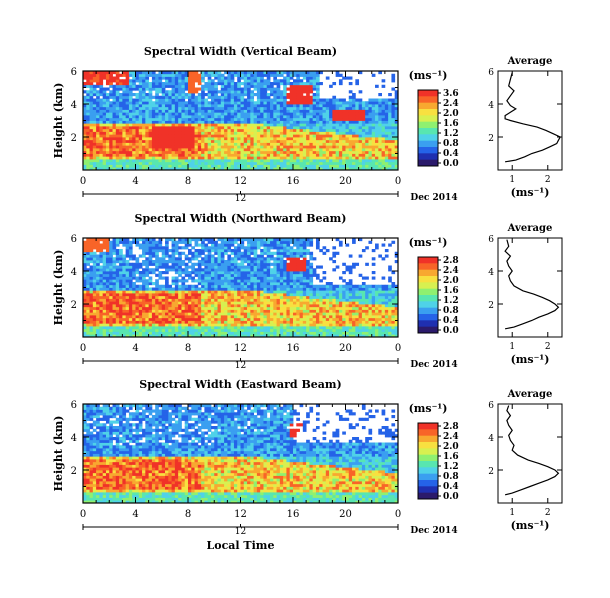 Image resolution: width=610 pixels, height=598 pixels. Describe the element at coordinates (428, 75) in the screenshot. I see `colorbar-unit: (ms⁻¹)` at that location.